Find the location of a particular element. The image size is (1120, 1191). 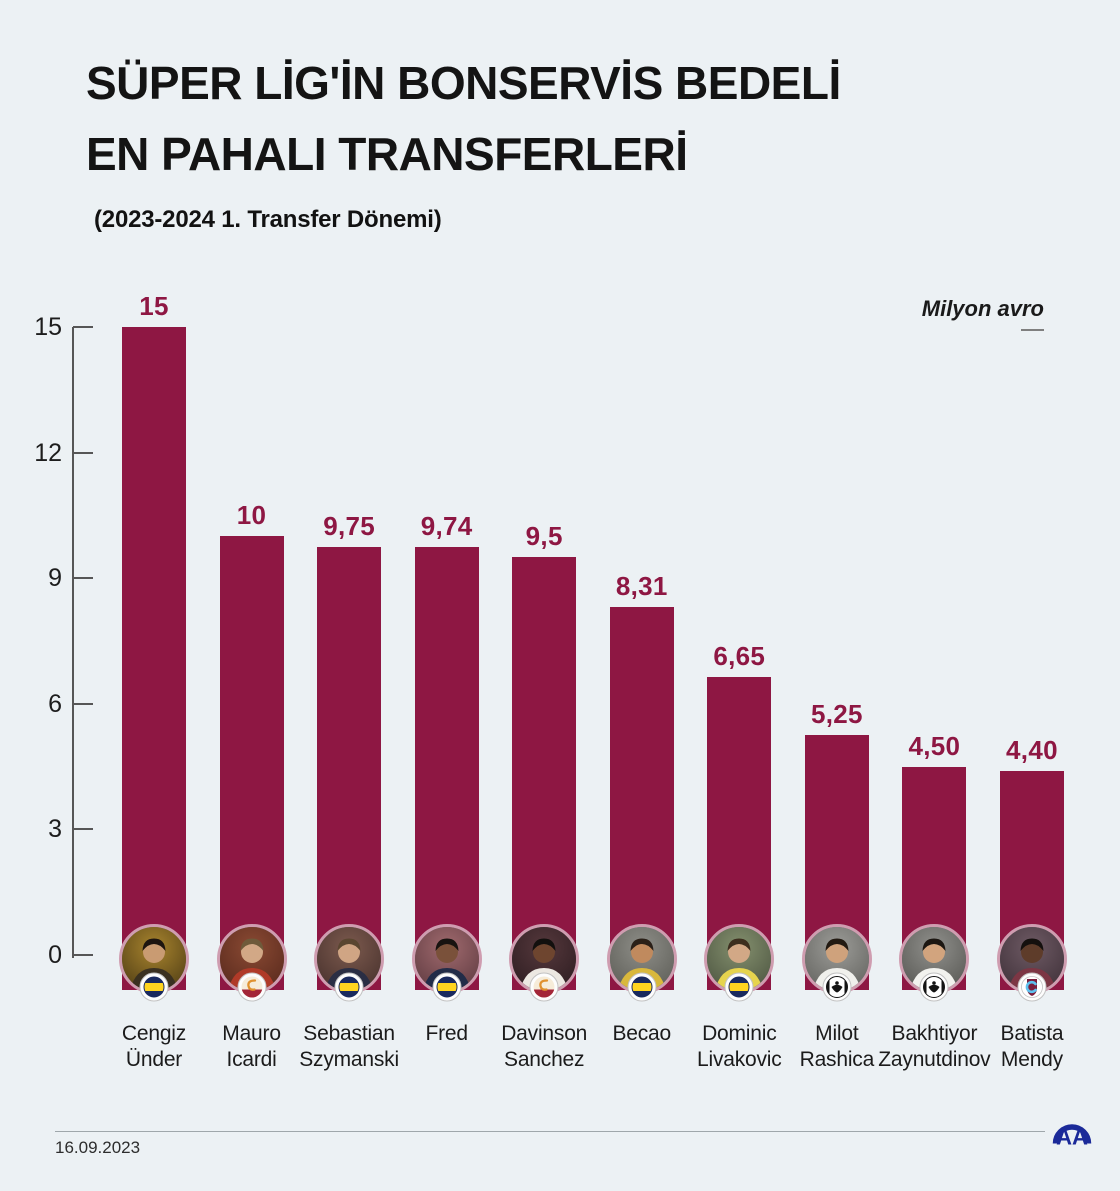

player-name: Fred is located at coordinates (447, 1034).